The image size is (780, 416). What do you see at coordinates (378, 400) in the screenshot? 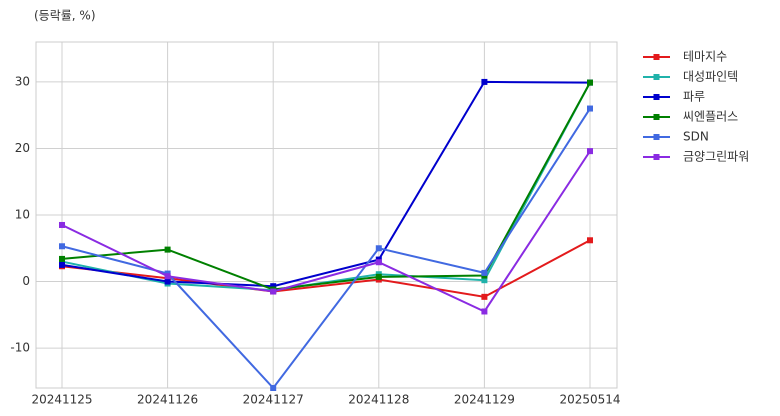
I see `x-tick-label: 20241128` at bounding box center [378, 400].